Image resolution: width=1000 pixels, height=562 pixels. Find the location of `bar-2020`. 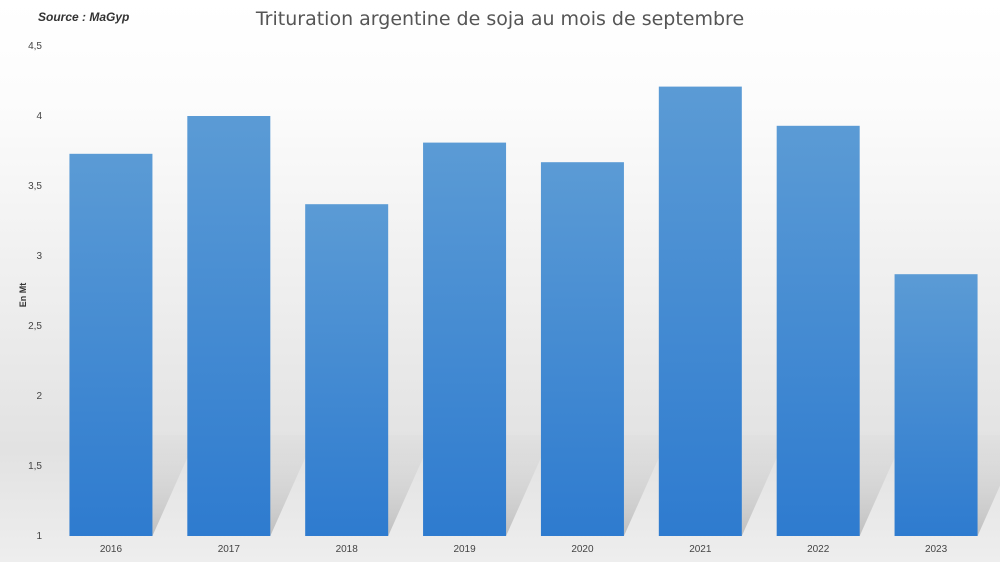

bar-2020 is located at coordinates (582, 349).